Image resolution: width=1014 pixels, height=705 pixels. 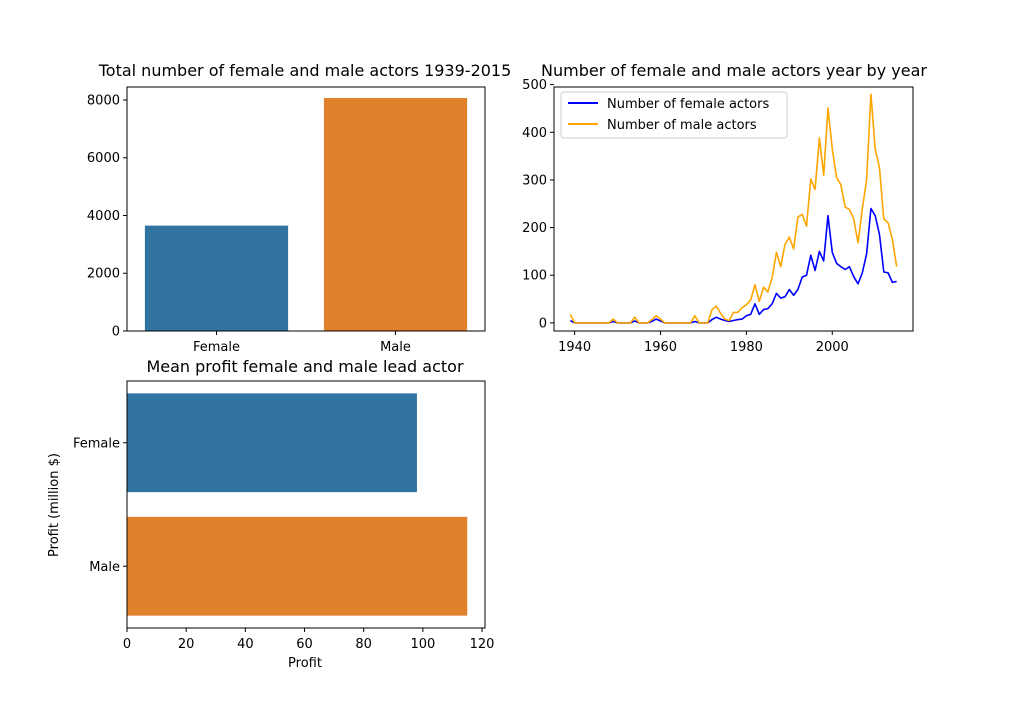 I want to click on x-tick-label: Male, so click(x=395, y=347).